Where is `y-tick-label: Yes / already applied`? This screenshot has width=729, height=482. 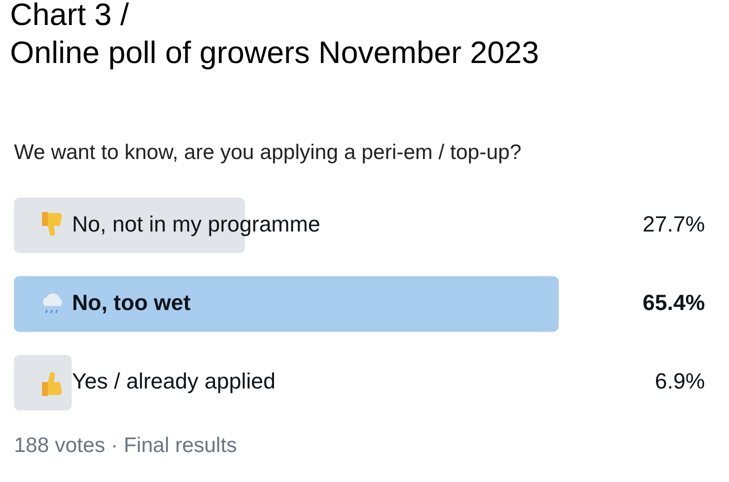 y-tick-label: Yes / already applied is located at coordinates (174, 381).